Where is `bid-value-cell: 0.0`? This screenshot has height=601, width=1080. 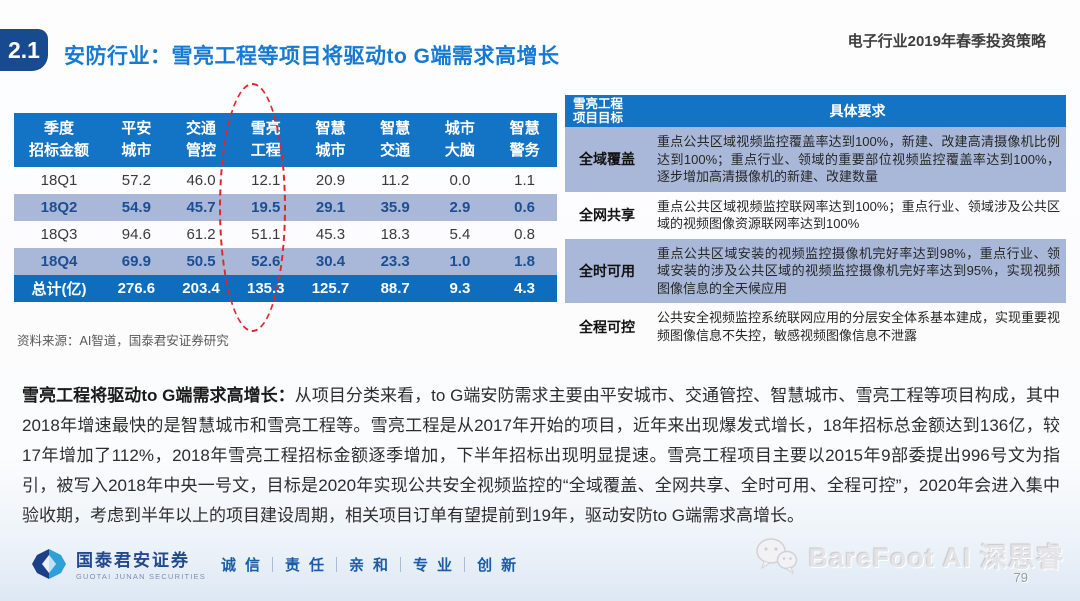
bid-value-cell: 0.0 is located at coordinates (460, 180).